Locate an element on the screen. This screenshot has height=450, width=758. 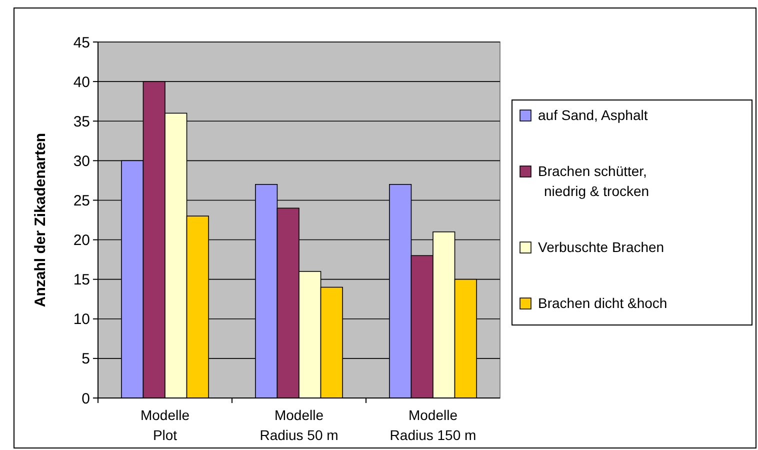
y-tick-label: 5 is located at coordinates (86, 359).